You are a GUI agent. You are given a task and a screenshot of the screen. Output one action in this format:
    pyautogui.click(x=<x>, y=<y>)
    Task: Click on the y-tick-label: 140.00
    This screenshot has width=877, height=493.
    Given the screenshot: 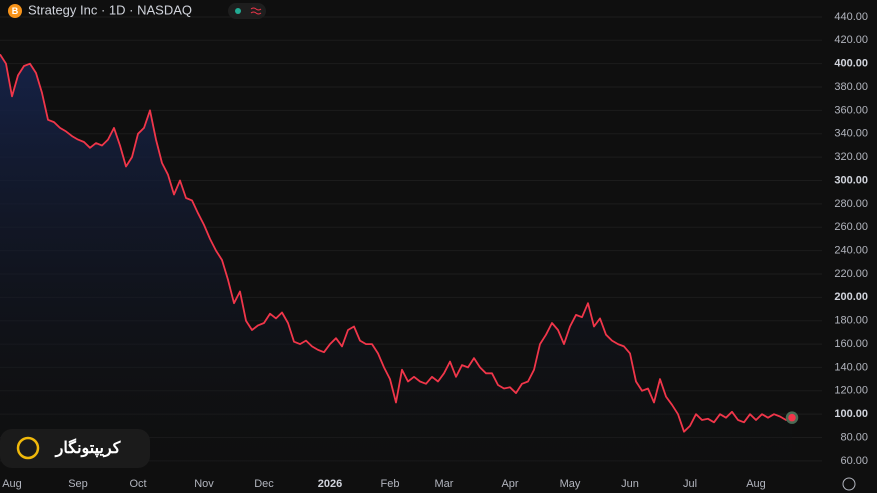 What is the action you would take?
    pyautogui.click(x=851, y=367)
    